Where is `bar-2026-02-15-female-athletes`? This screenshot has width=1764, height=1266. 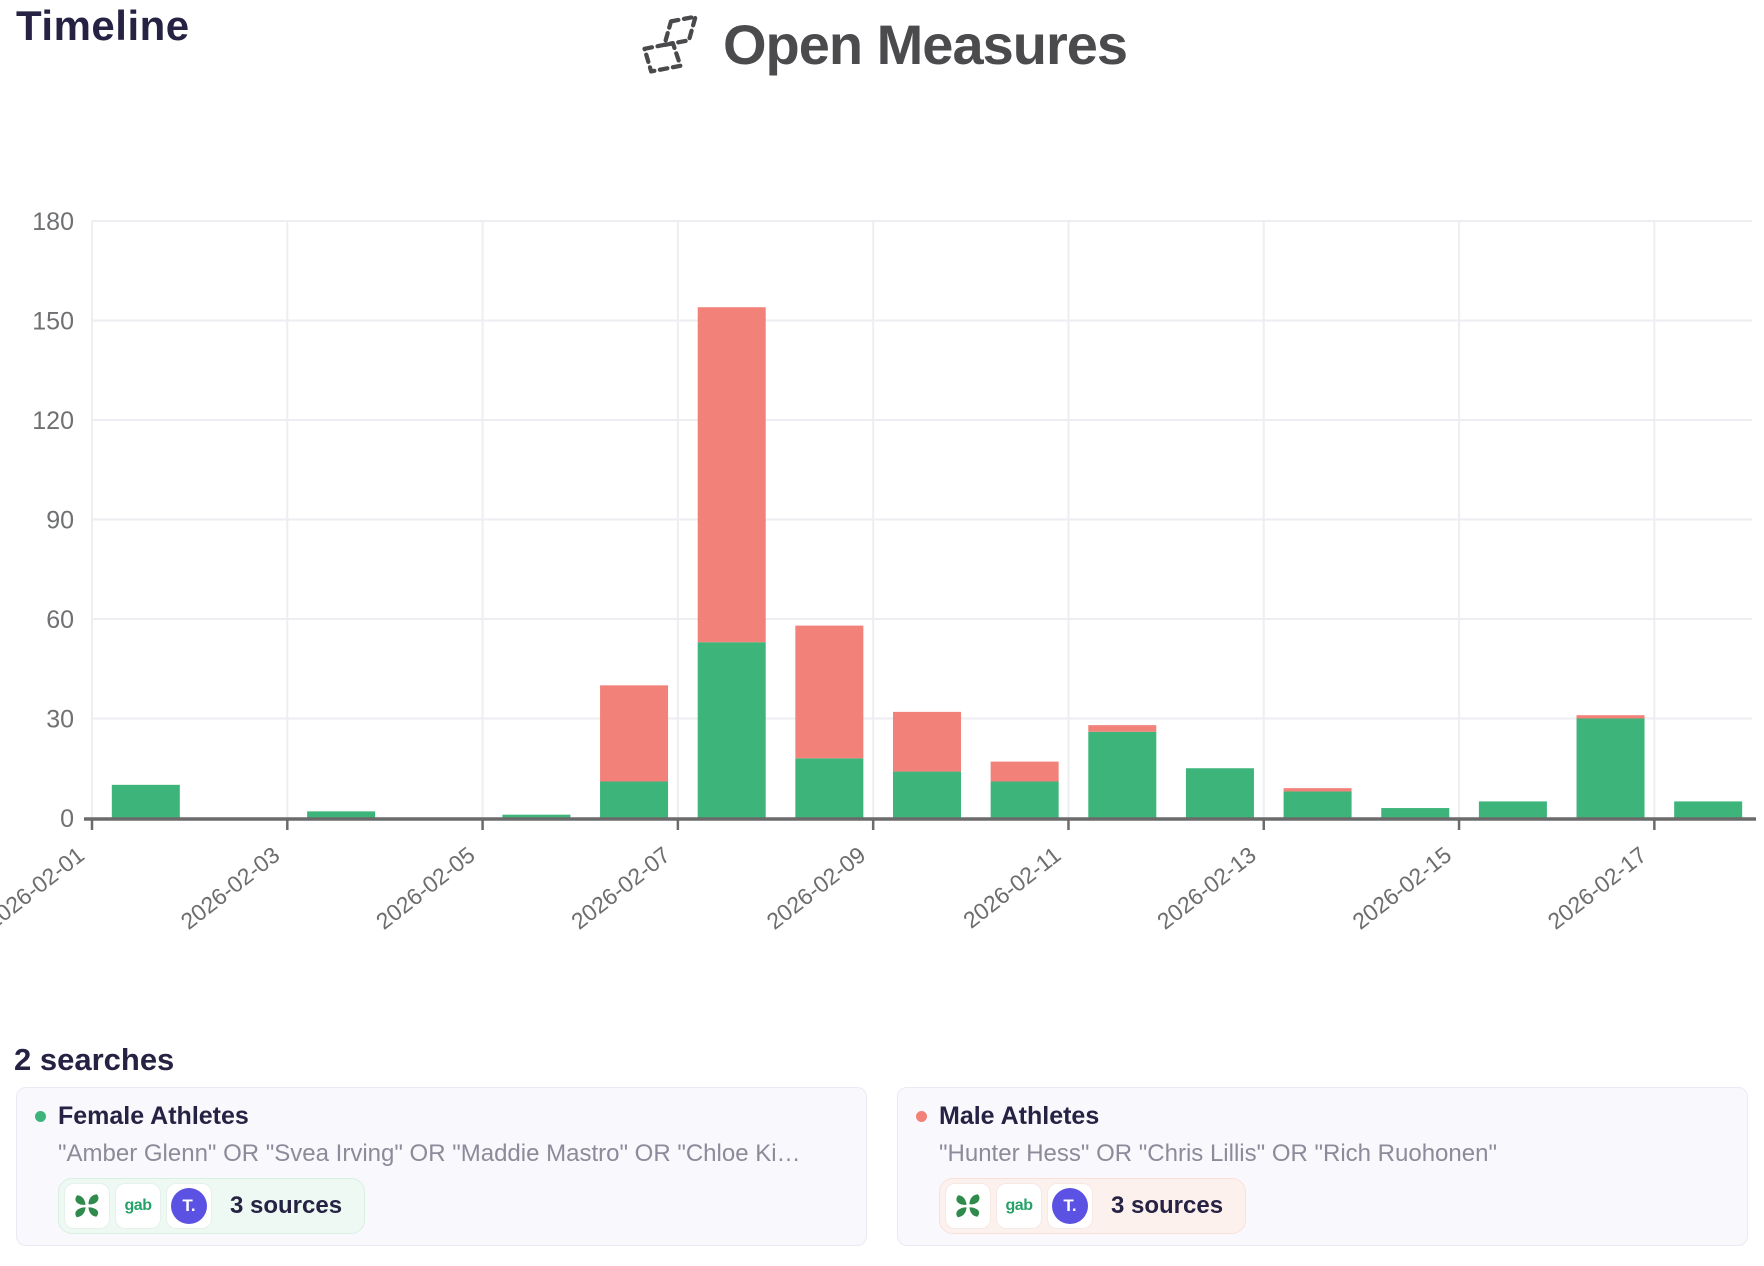
bar-2026-02-15-female-athletes is located at coordinates (1512, 809).